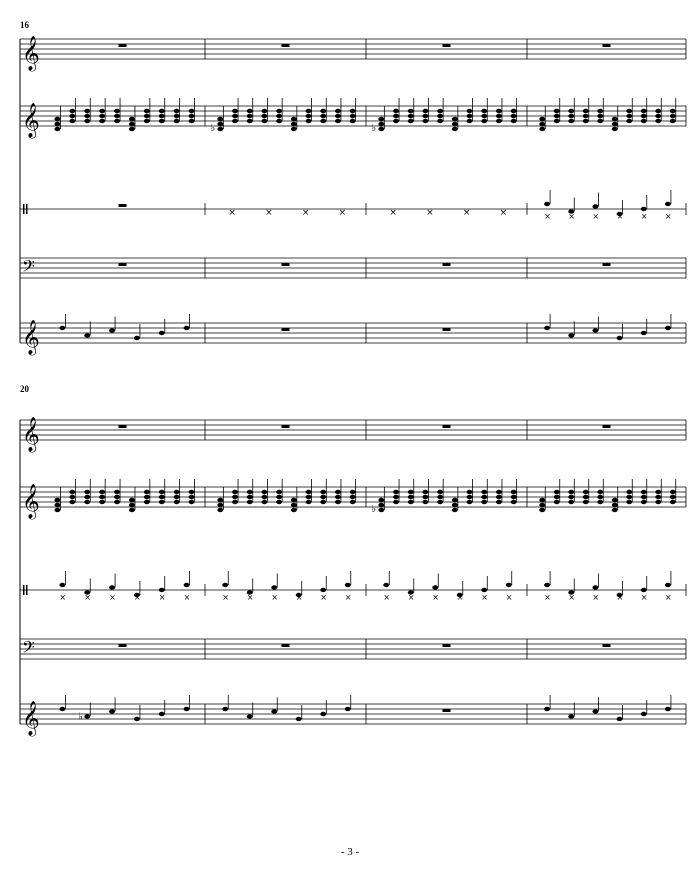 The width and height of the screenshot is (700, 877). What do you see at coordinates (28, 649) in the screenshot?
I see `bass-clef-icon: 𝄢` at bounding box center [28, 649].